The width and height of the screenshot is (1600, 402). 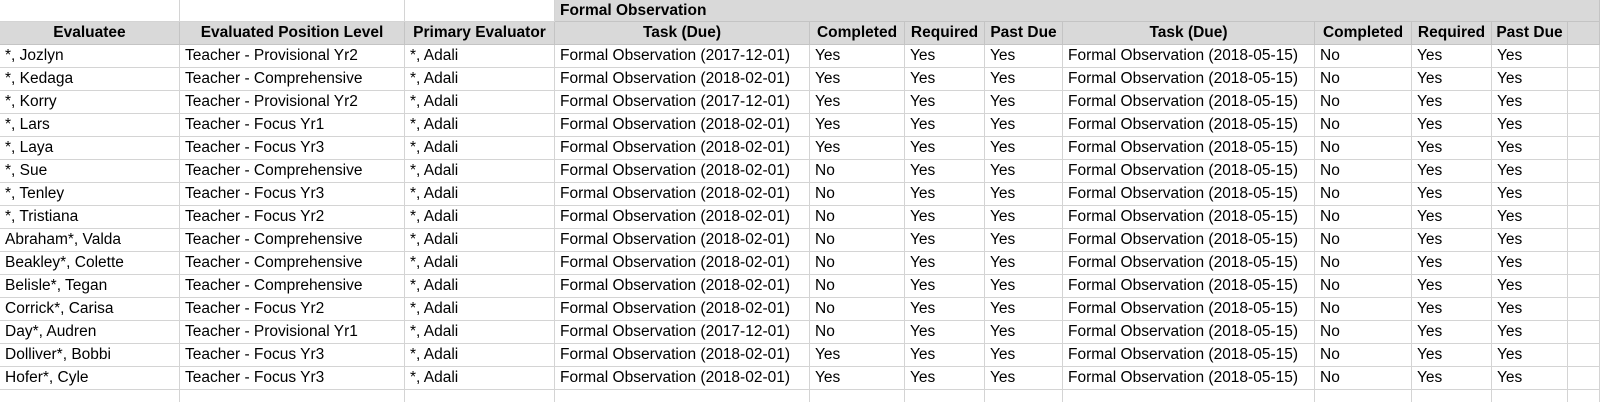 What do you see at coordinates (682, 33) in the screenshot?
I see `column-header: Task (Due)` at bounding box center [682, 33].